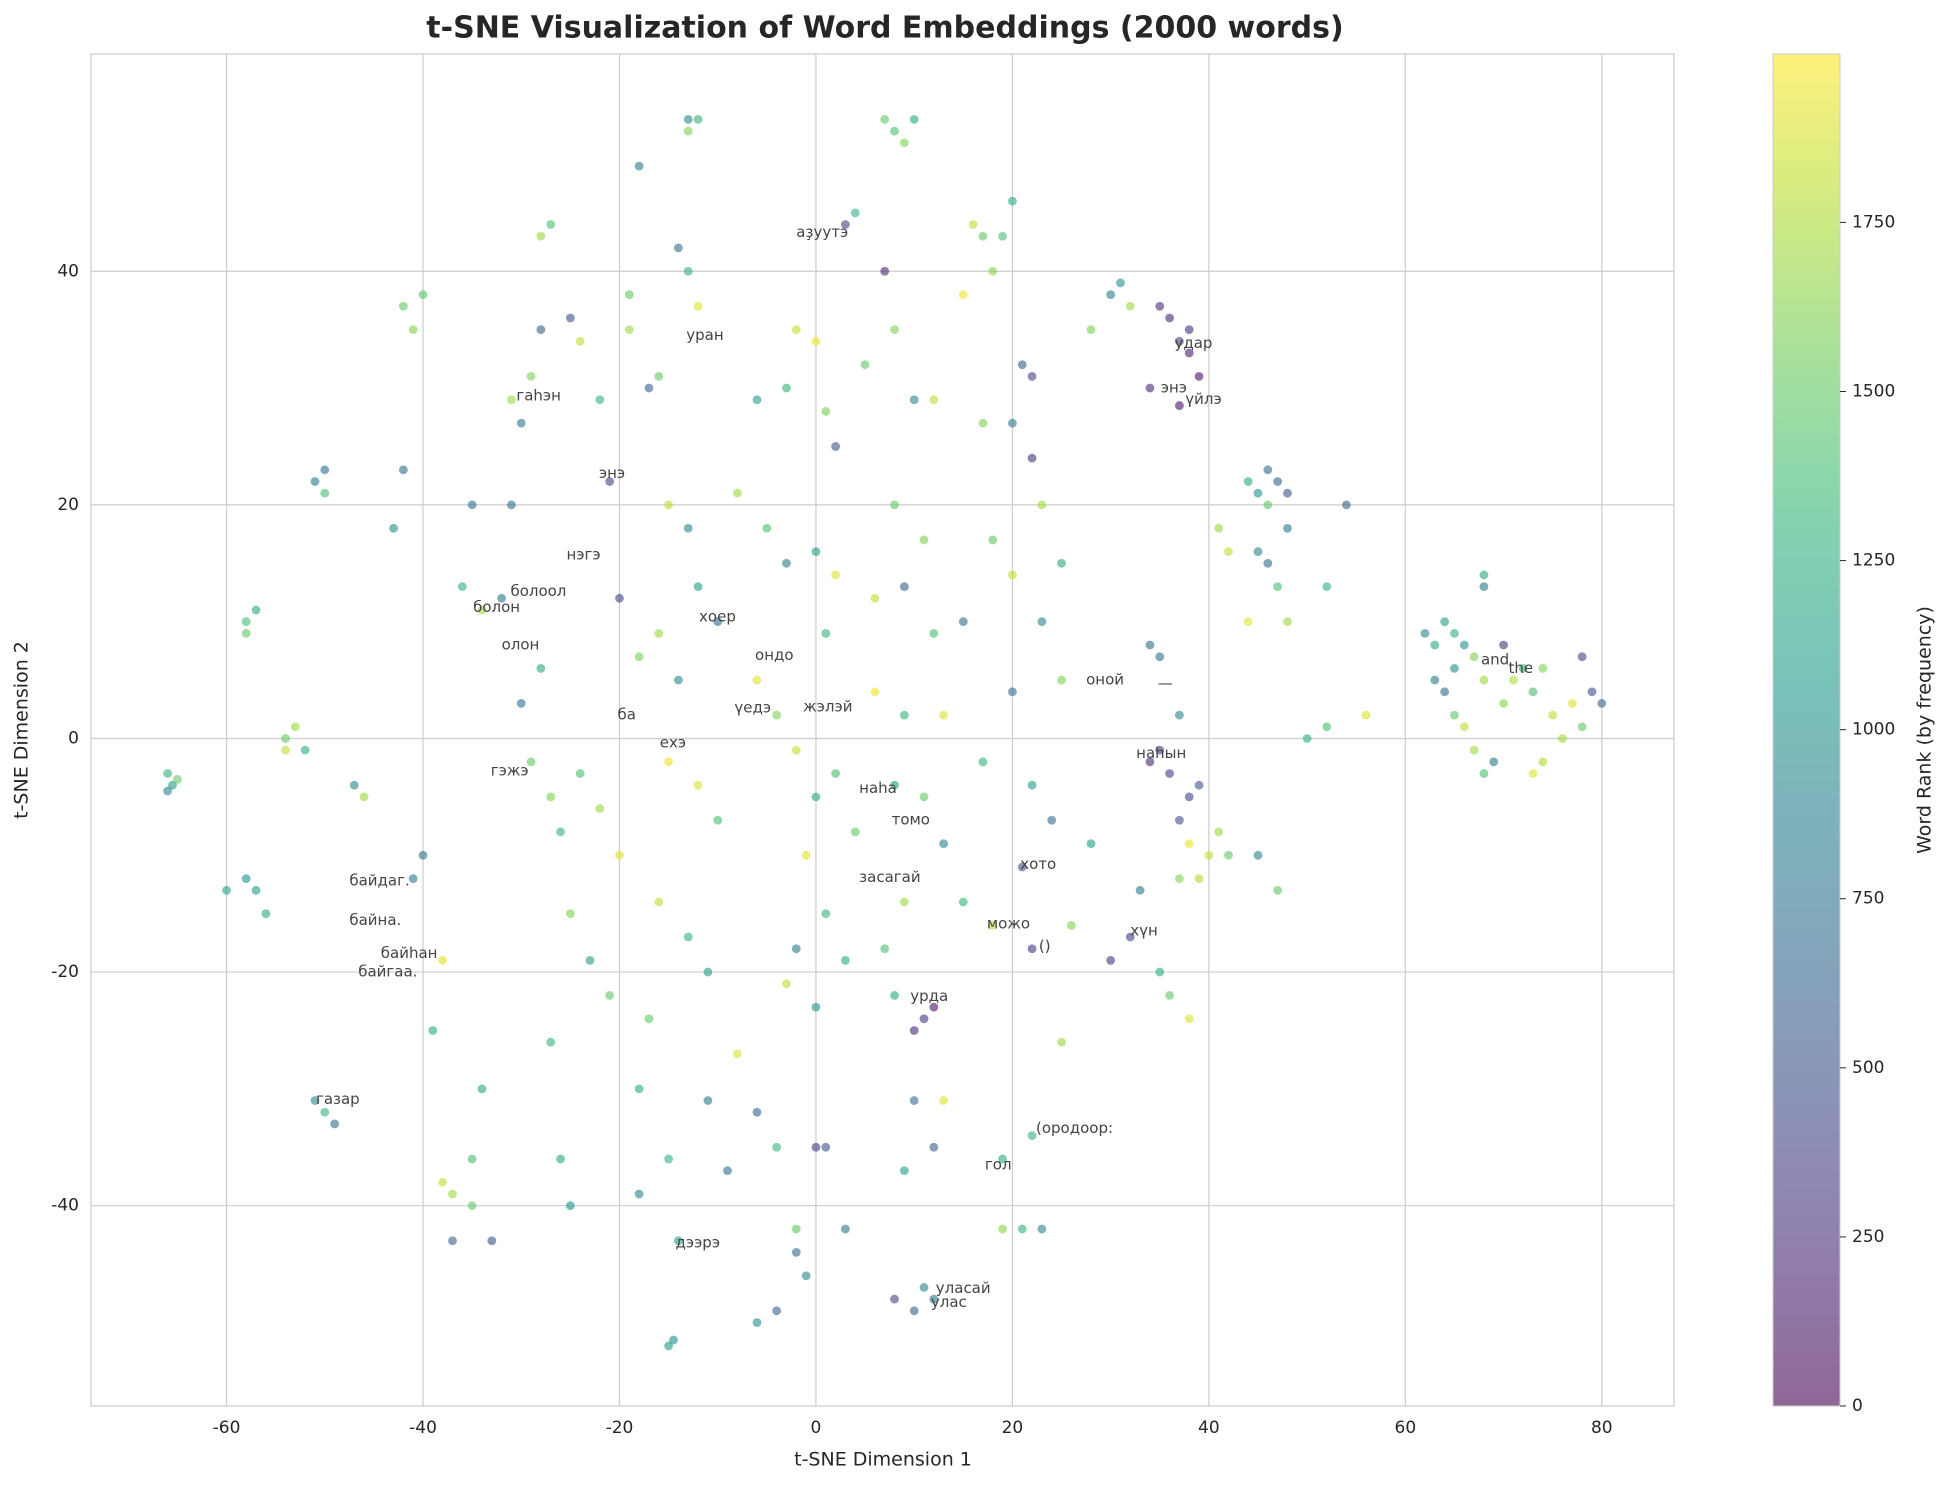  What do you see at coordinates (1495, 660) in the screenshot?
I see `annotation: and` at bounding box center [1495, 660].